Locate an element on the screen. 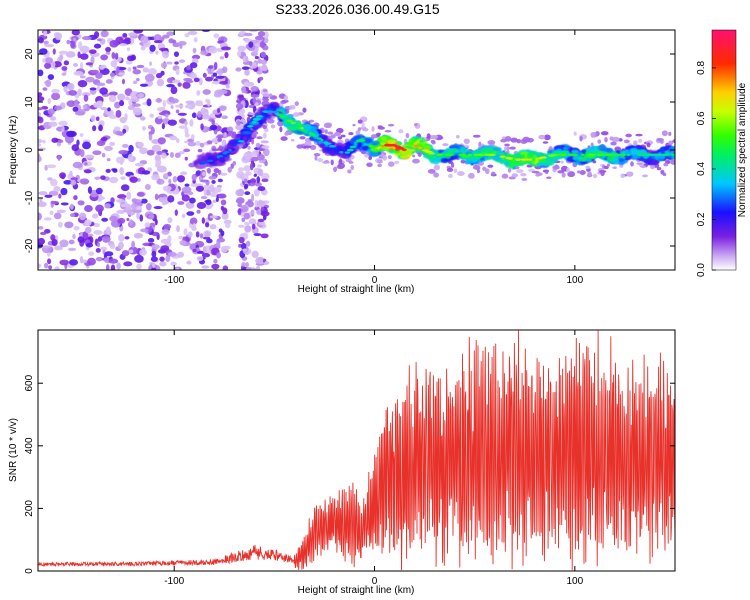  x-tick-label: 100 is located at coordinates (574, 581).